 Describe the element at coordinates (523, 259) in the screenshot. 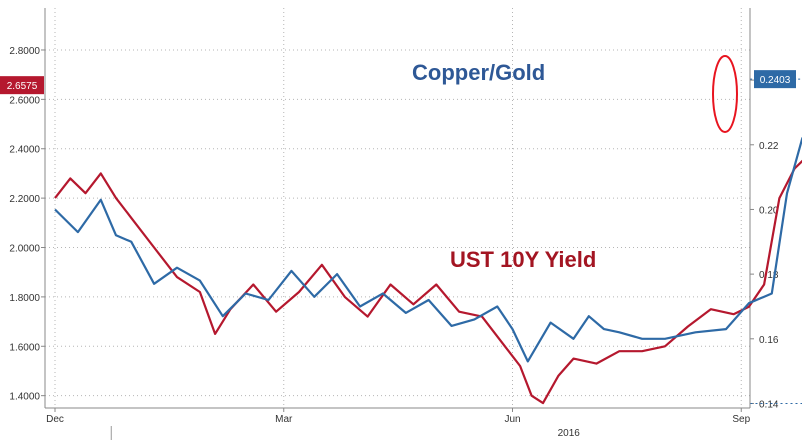

I see `ust-10y-label: UST 10Y Yield` at that location.